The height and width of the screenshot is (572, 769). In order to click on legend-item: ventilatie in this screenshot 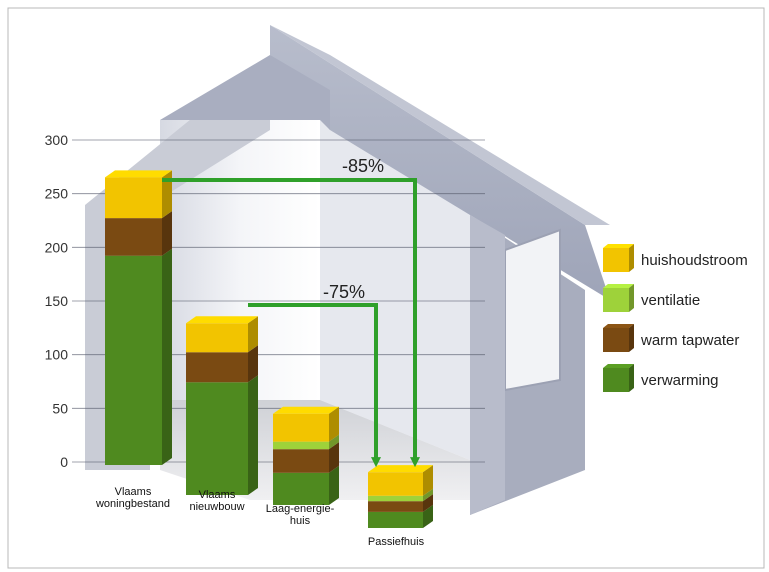, I will do `click(651, 298)`.